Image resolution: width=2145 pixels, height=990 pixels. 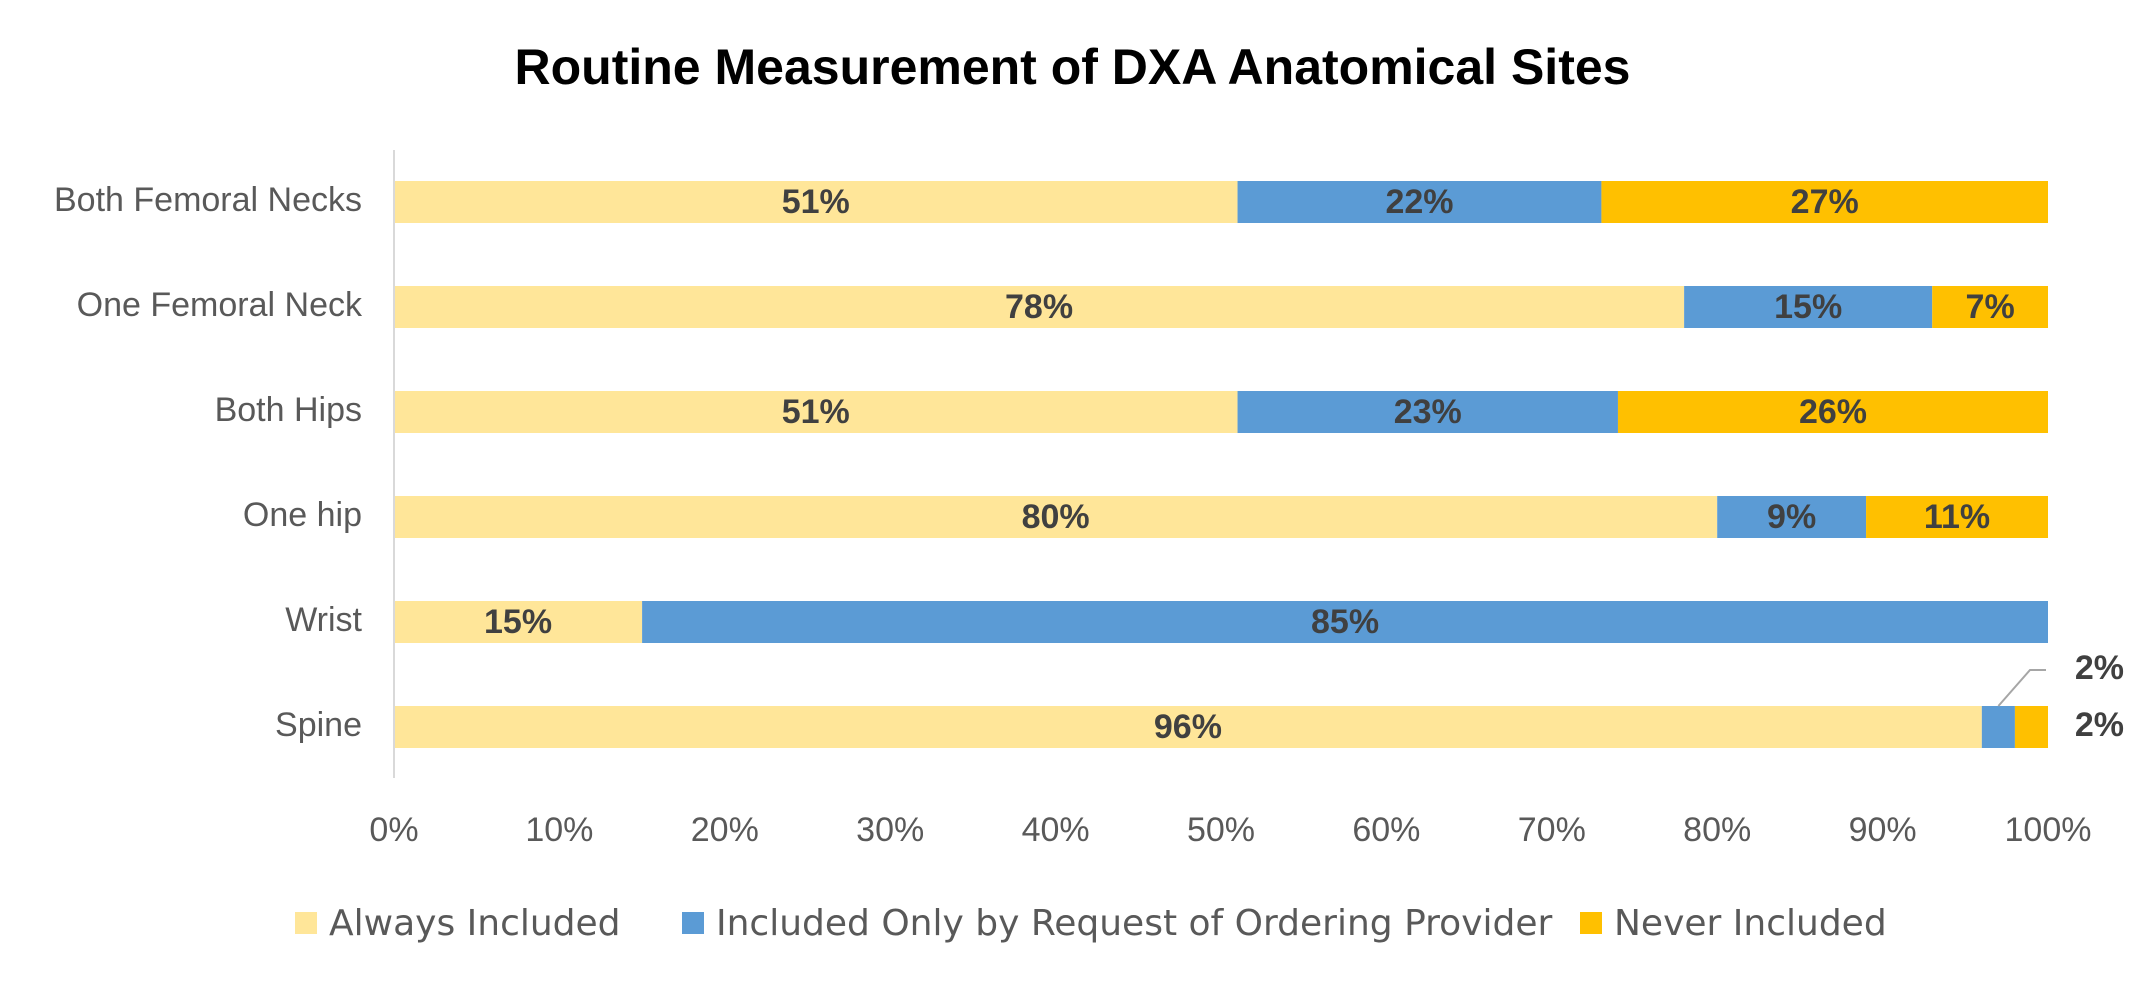 I want to click on data-label: 80%, so click(x=1056, y=517).